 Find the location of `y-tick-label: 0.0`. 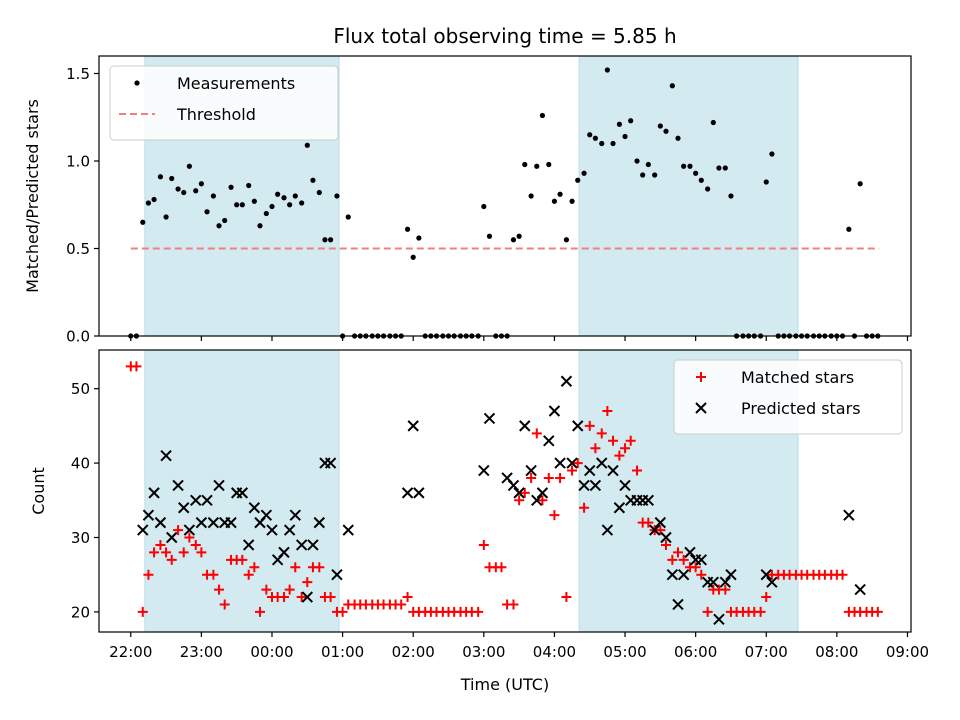

y-tick-label: 0.0 is located at coordinates (78, 337).